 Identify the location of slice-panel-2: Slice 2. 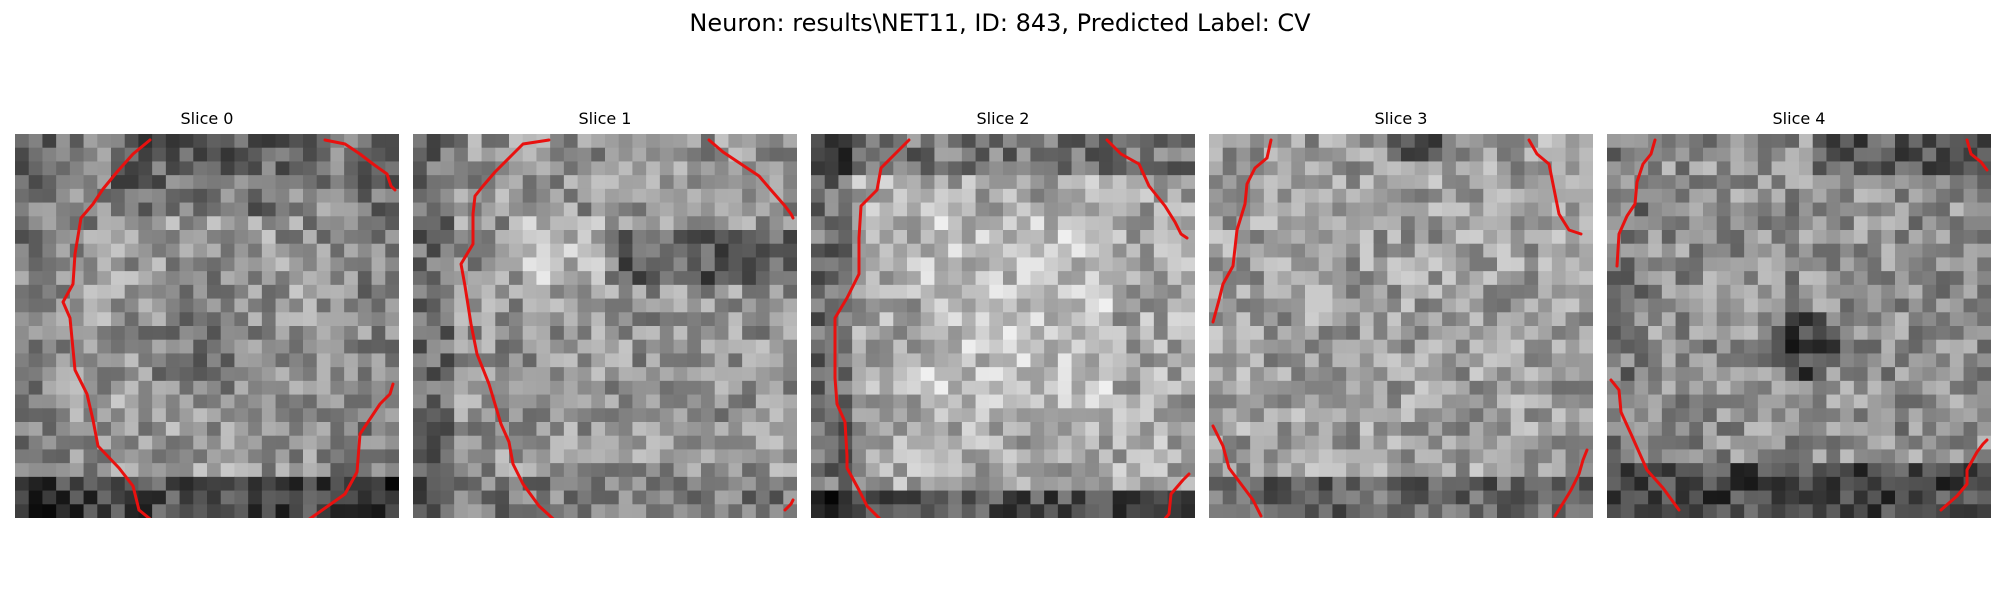
(1003, 314).